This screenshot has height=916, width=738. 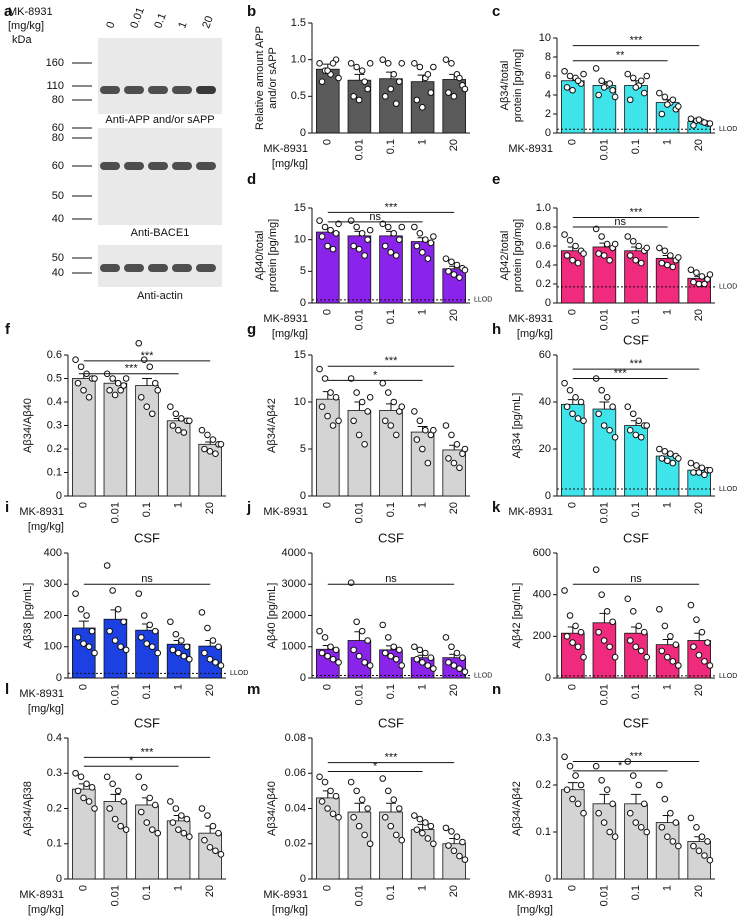 What do you see at coordinates (54, 378) in the screenshot?
I see `y-tick-label: 0.5` at bounding box center [54, 378].